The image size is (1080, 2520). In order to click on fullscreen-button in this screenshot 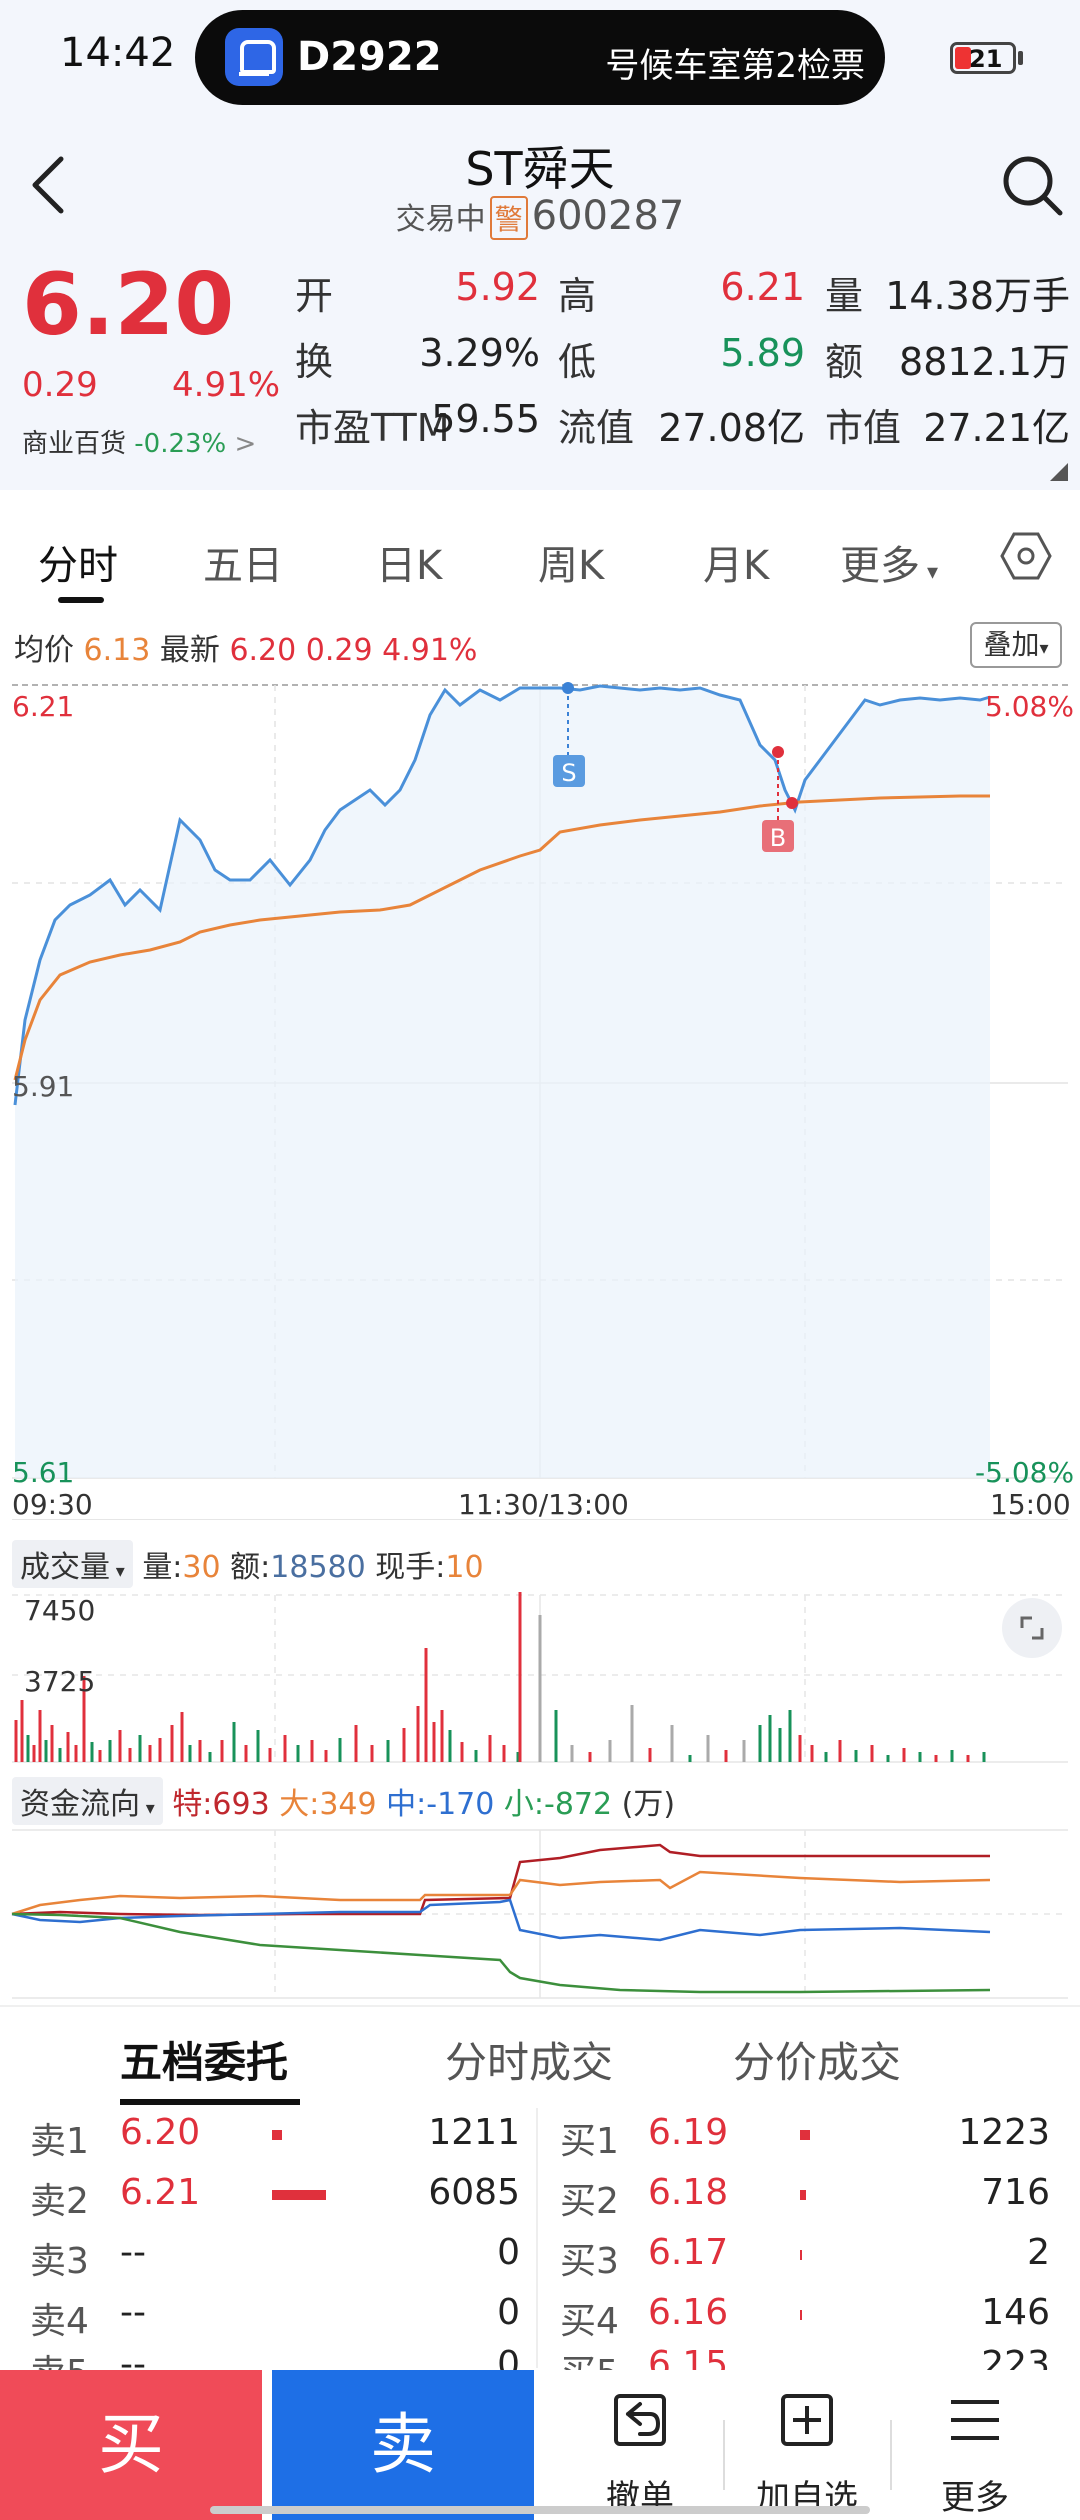, I will do `click(1032, 1628)`.